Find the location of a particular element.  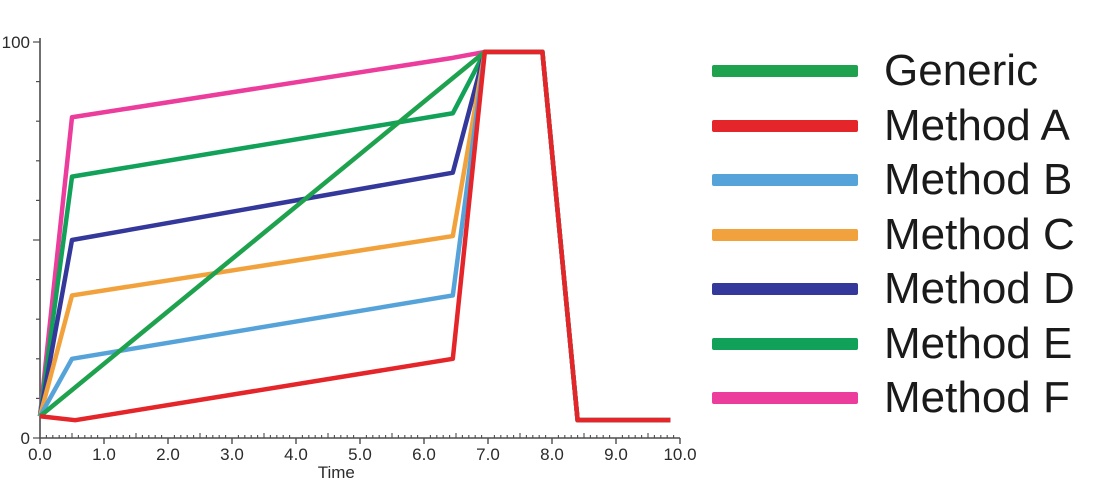

x-tick-label: 10.0 is located at coordinates (679, 454).